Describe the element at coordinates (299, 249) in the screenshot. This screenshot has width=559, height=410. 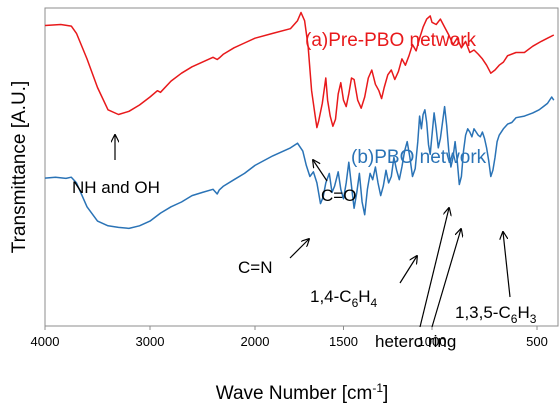
I see `arrow-c-n` at that location.